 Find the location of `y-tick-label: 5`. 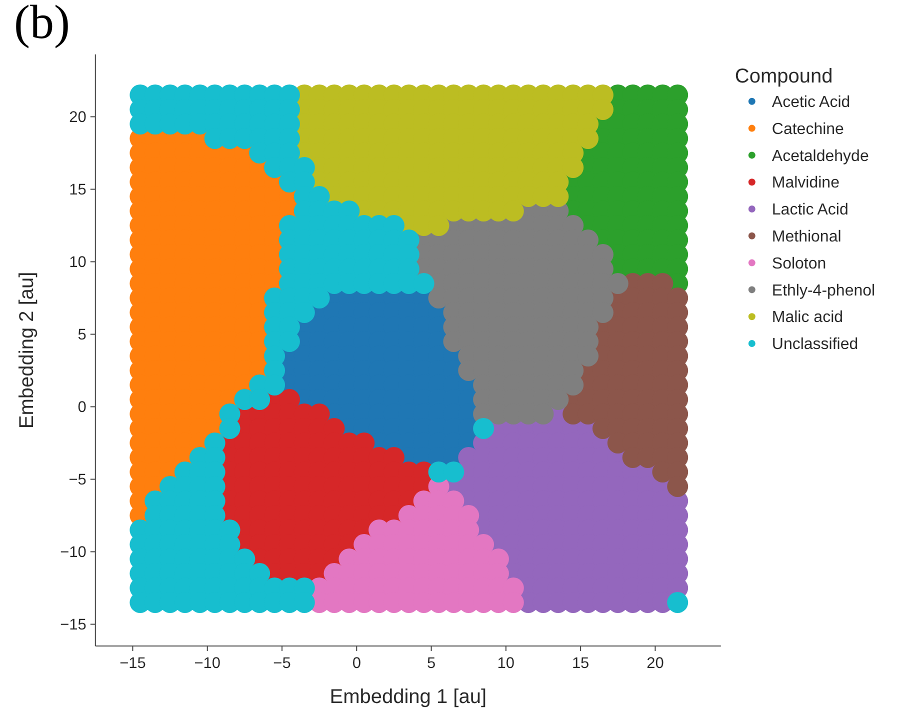

y-tick-label: 5 is located at coordinates (82, 335).